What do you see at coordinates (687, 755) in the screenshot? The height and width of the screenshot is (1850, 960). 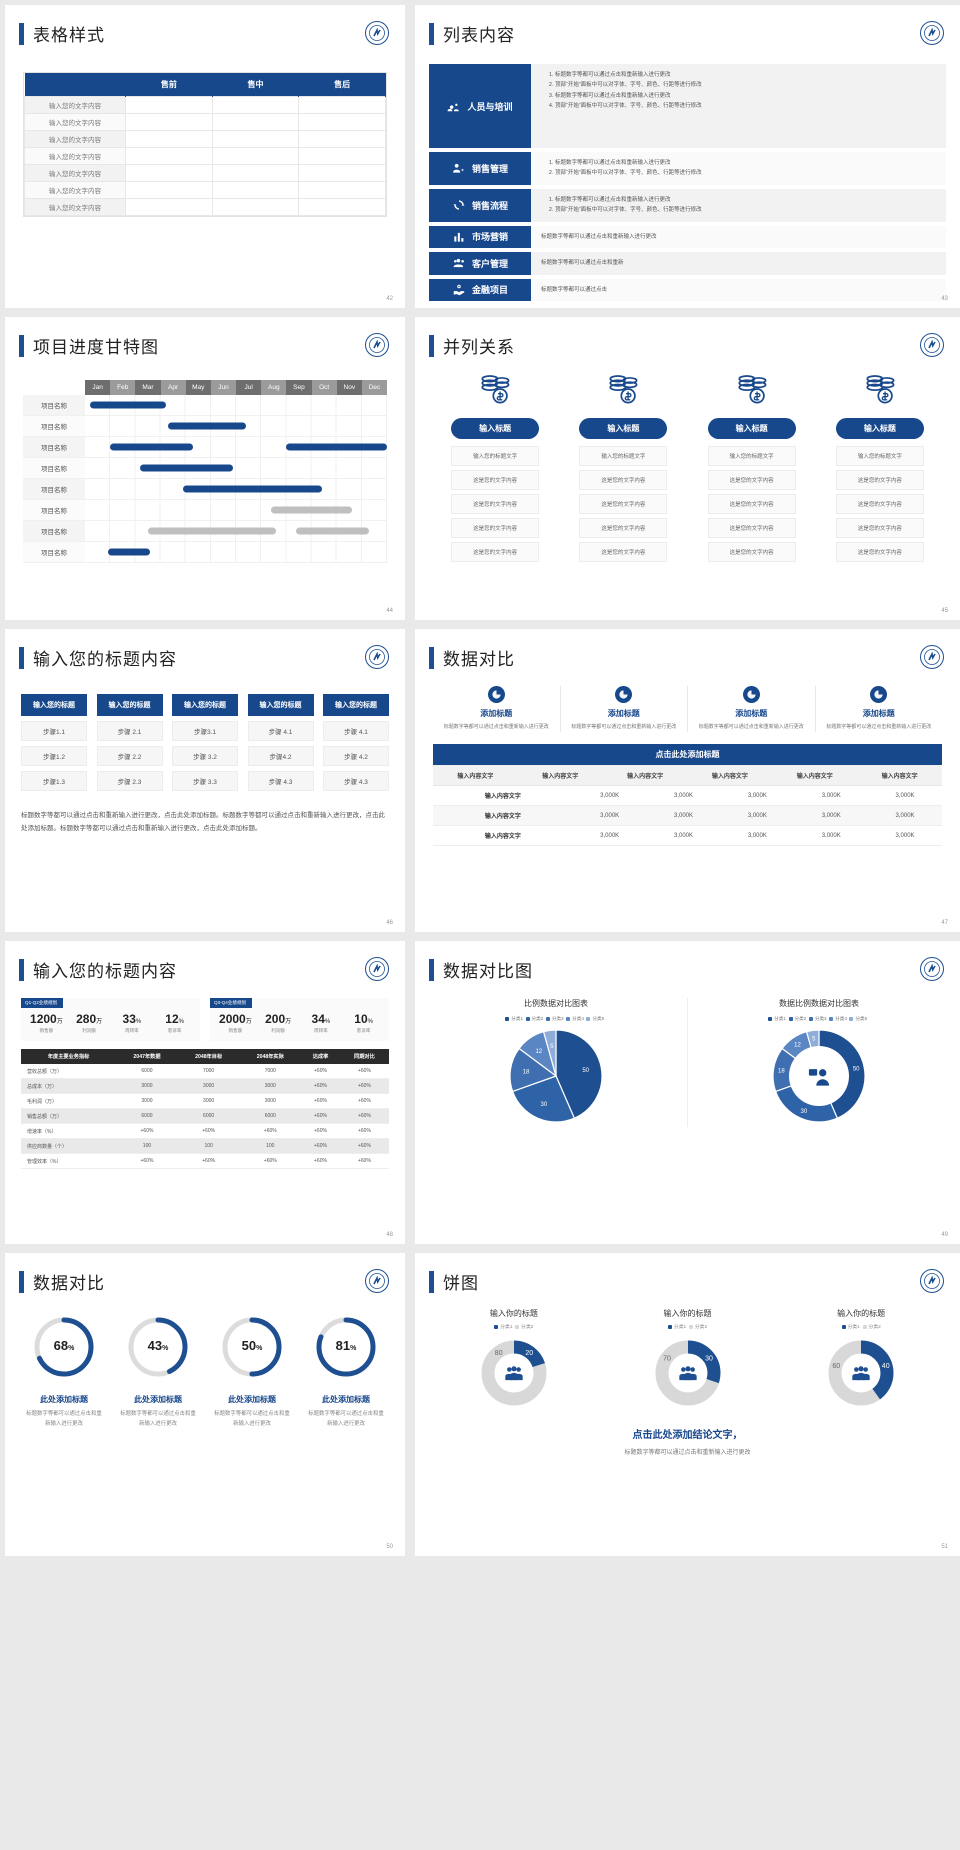 I see `table-banner: 点击此处添加标题` at bounding box center [687, 755].